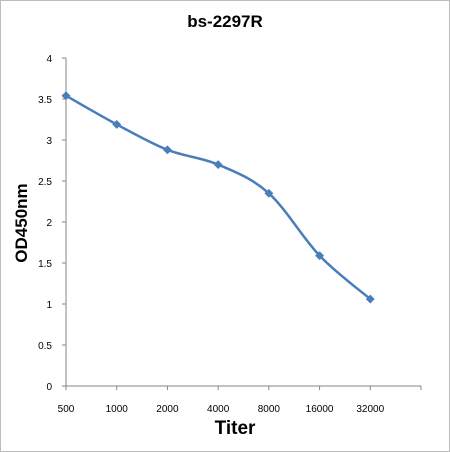 This screenshot has height=452, width=450. I want to click on x-ticks: 500 1000 2000 4000 8000 16000 32000, so click(240, 400).